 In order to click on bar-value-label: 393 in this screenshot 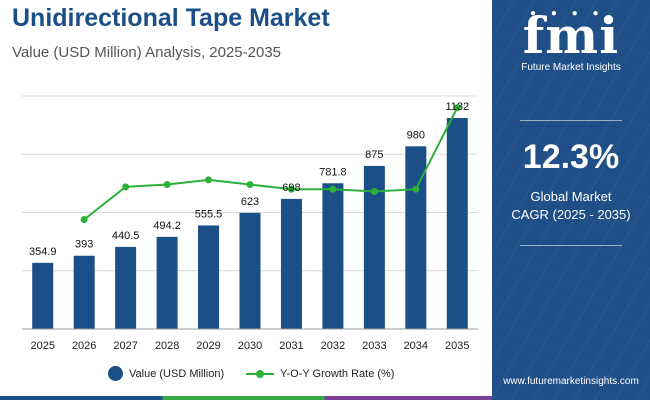, I will do `click(84, 245)`.